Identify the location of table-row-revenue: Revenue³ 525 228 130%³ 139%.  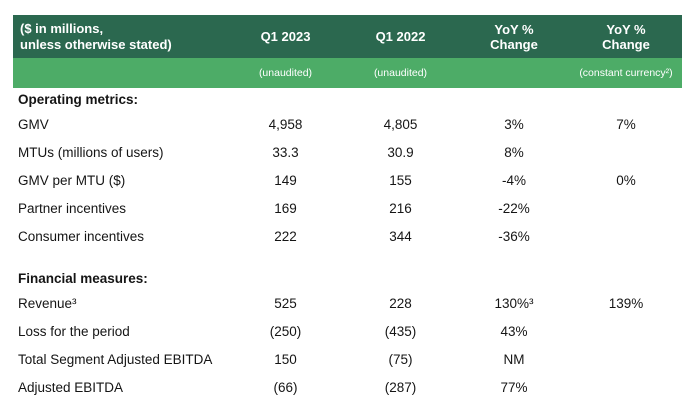
(347, 303).